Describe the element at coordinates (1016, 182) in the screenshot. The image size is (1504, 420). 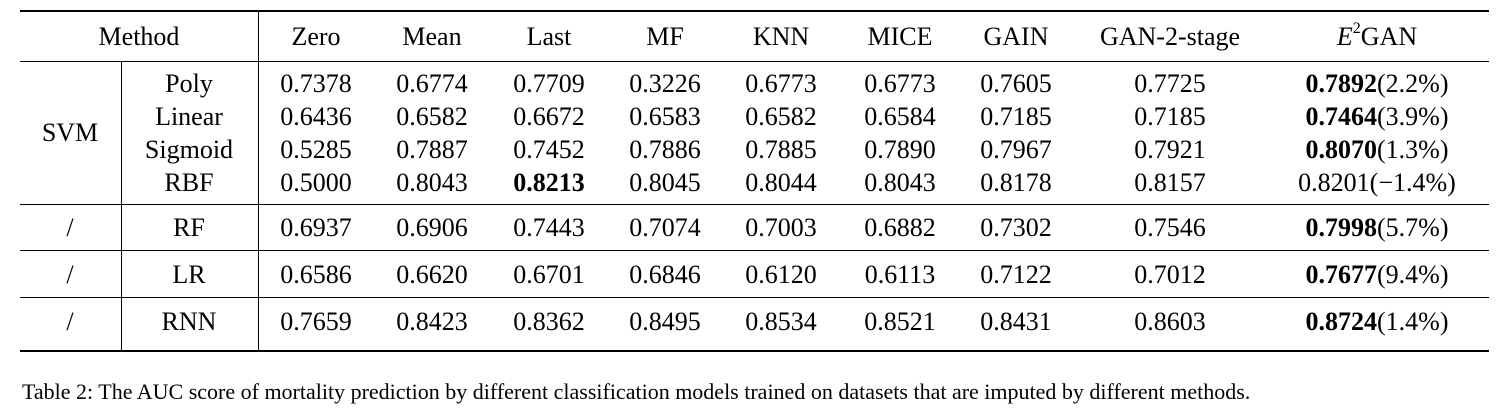
I see `table-cell: 0.8178` at that location.